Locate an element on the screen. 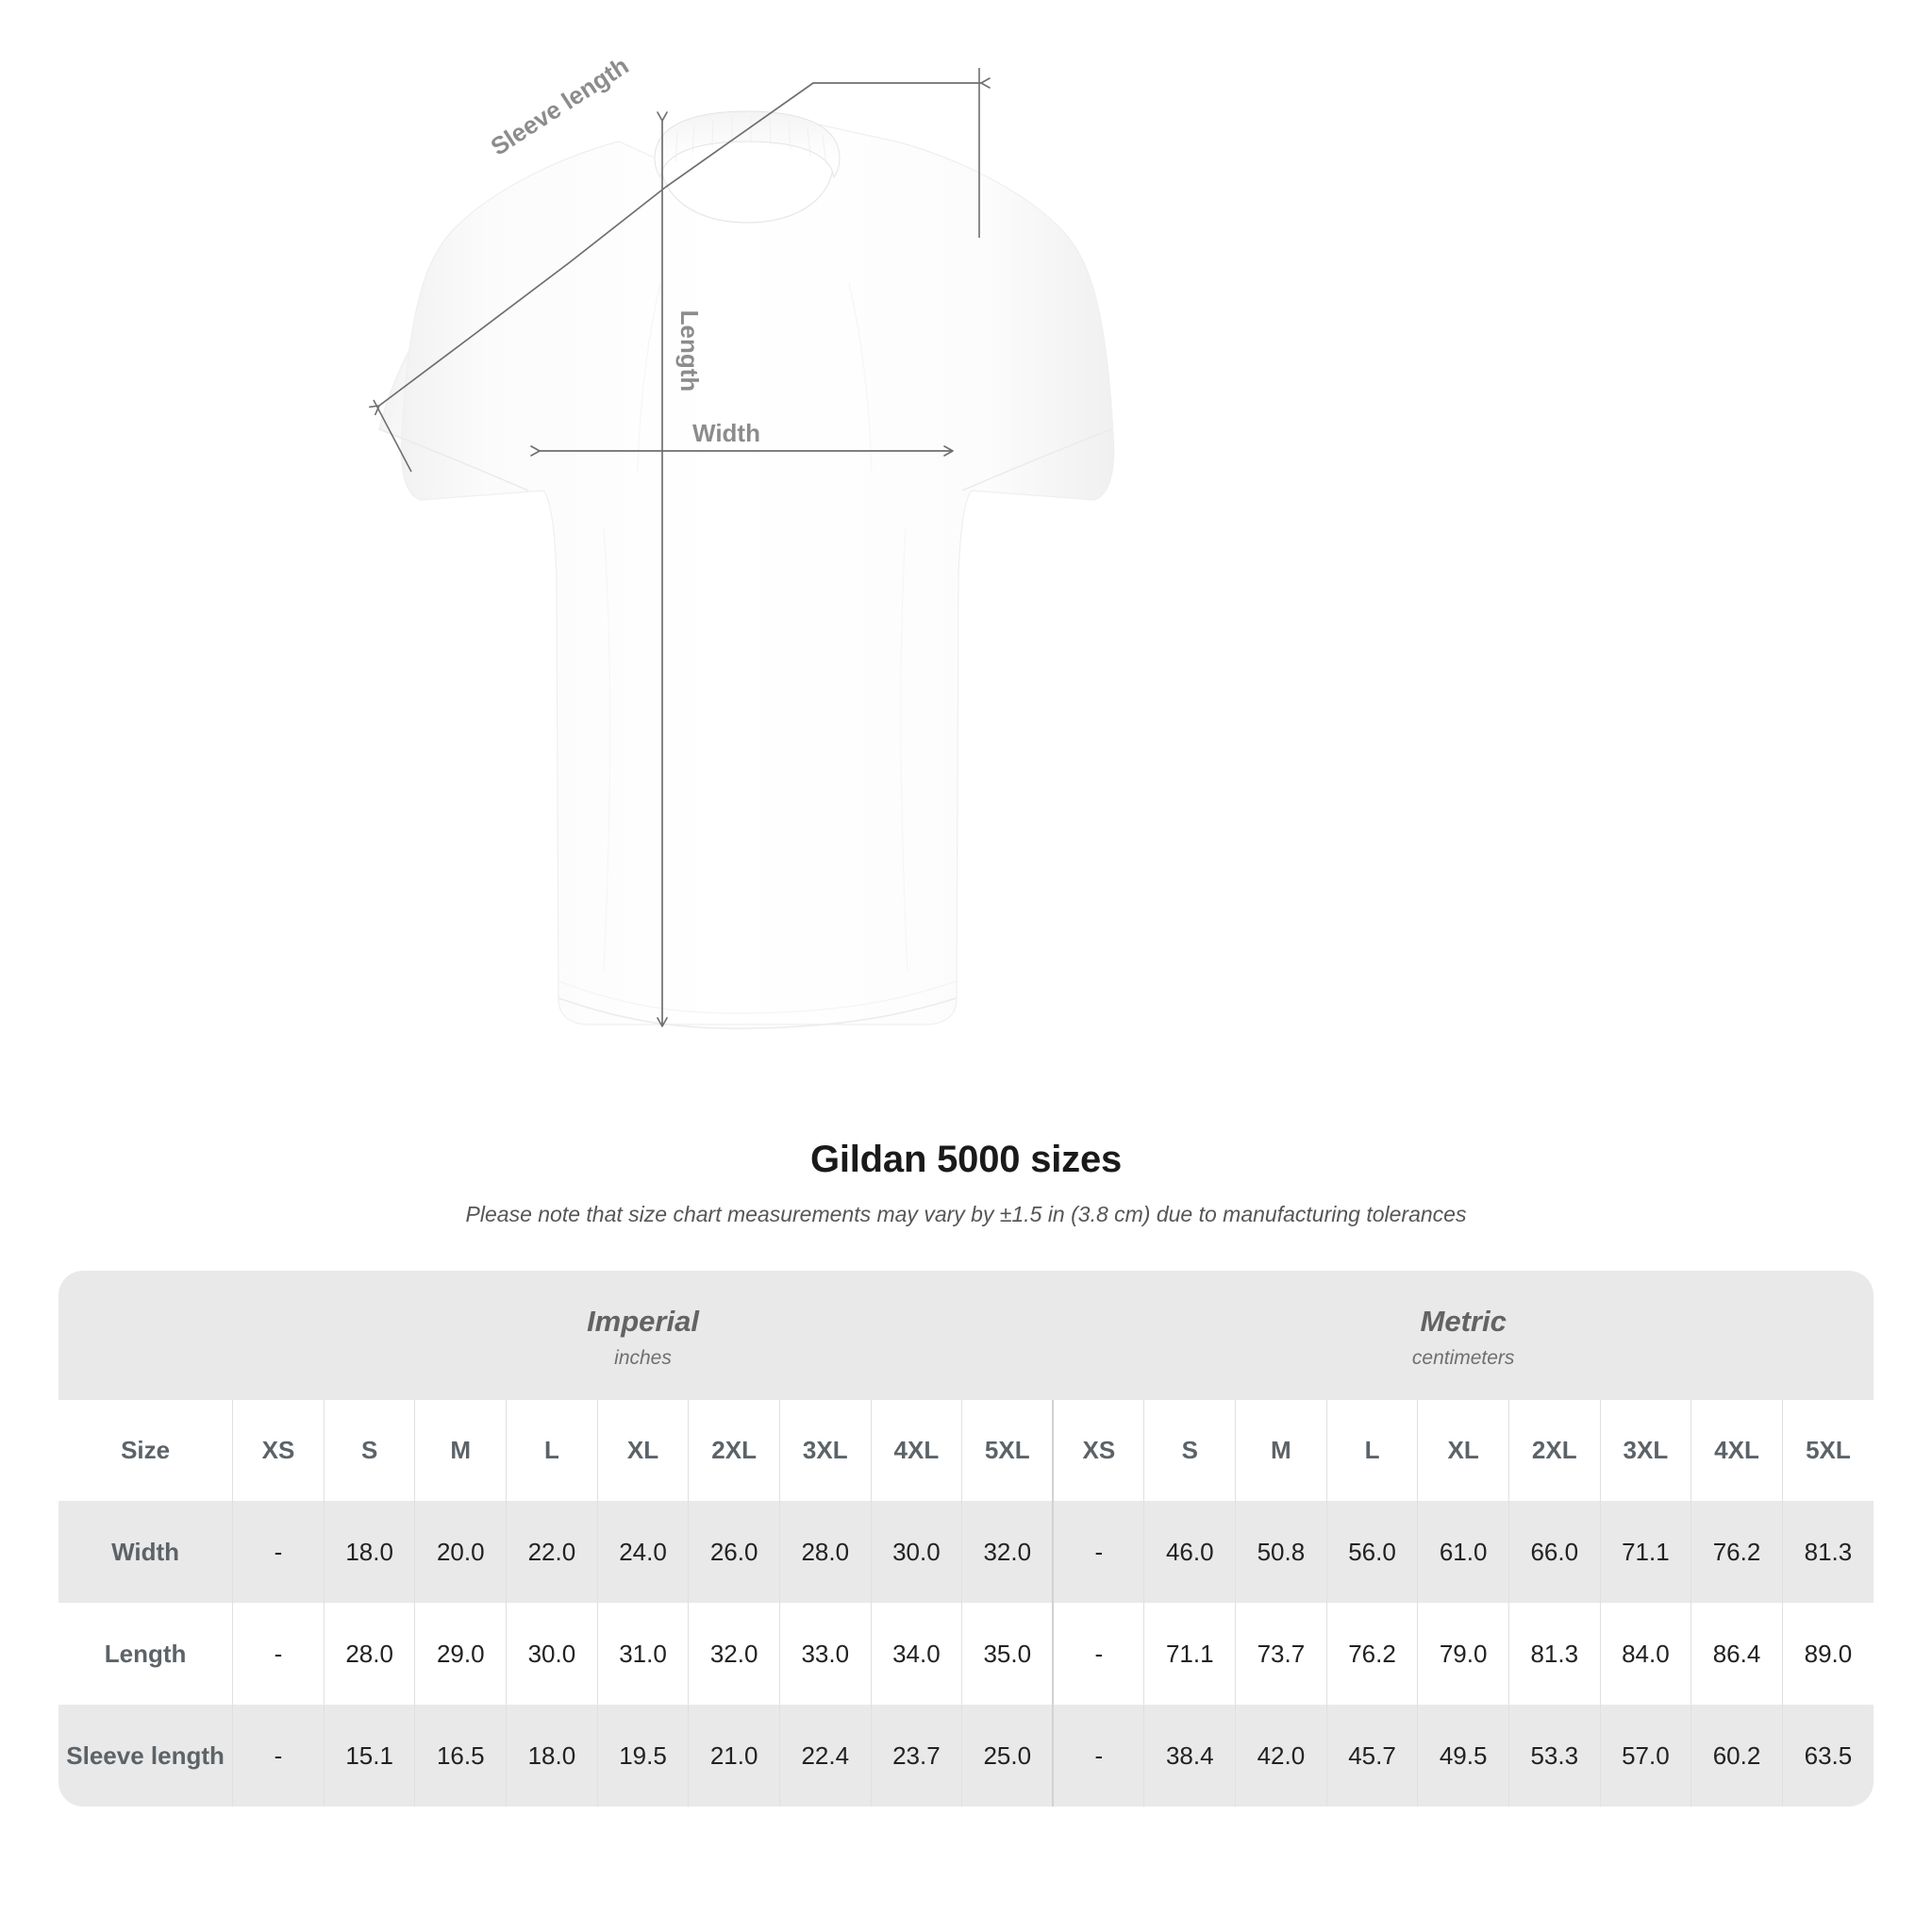 This screenshot has width=1932, height=1932. cell-metric-l: 56.0 is located at coordinates (1371, 1552).